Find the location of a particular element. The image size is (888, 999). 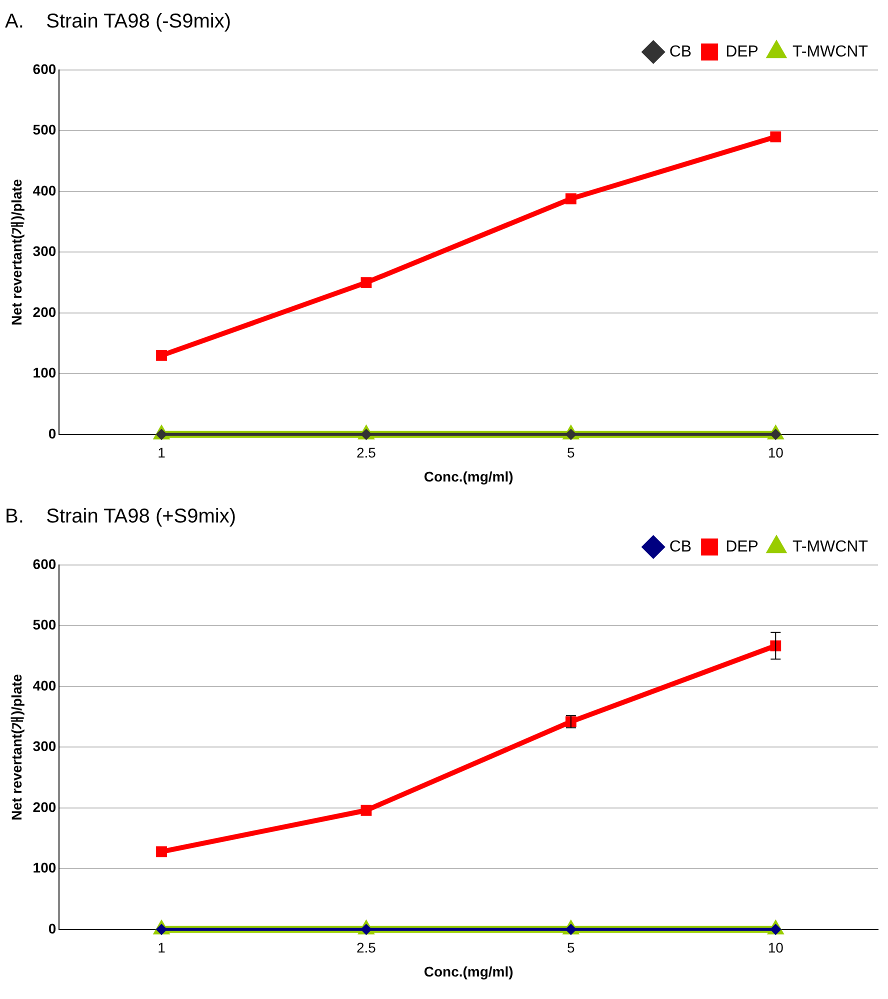

chart-title: A. Strain TA98 (-S9mix) is located at coordinates (118, 21).